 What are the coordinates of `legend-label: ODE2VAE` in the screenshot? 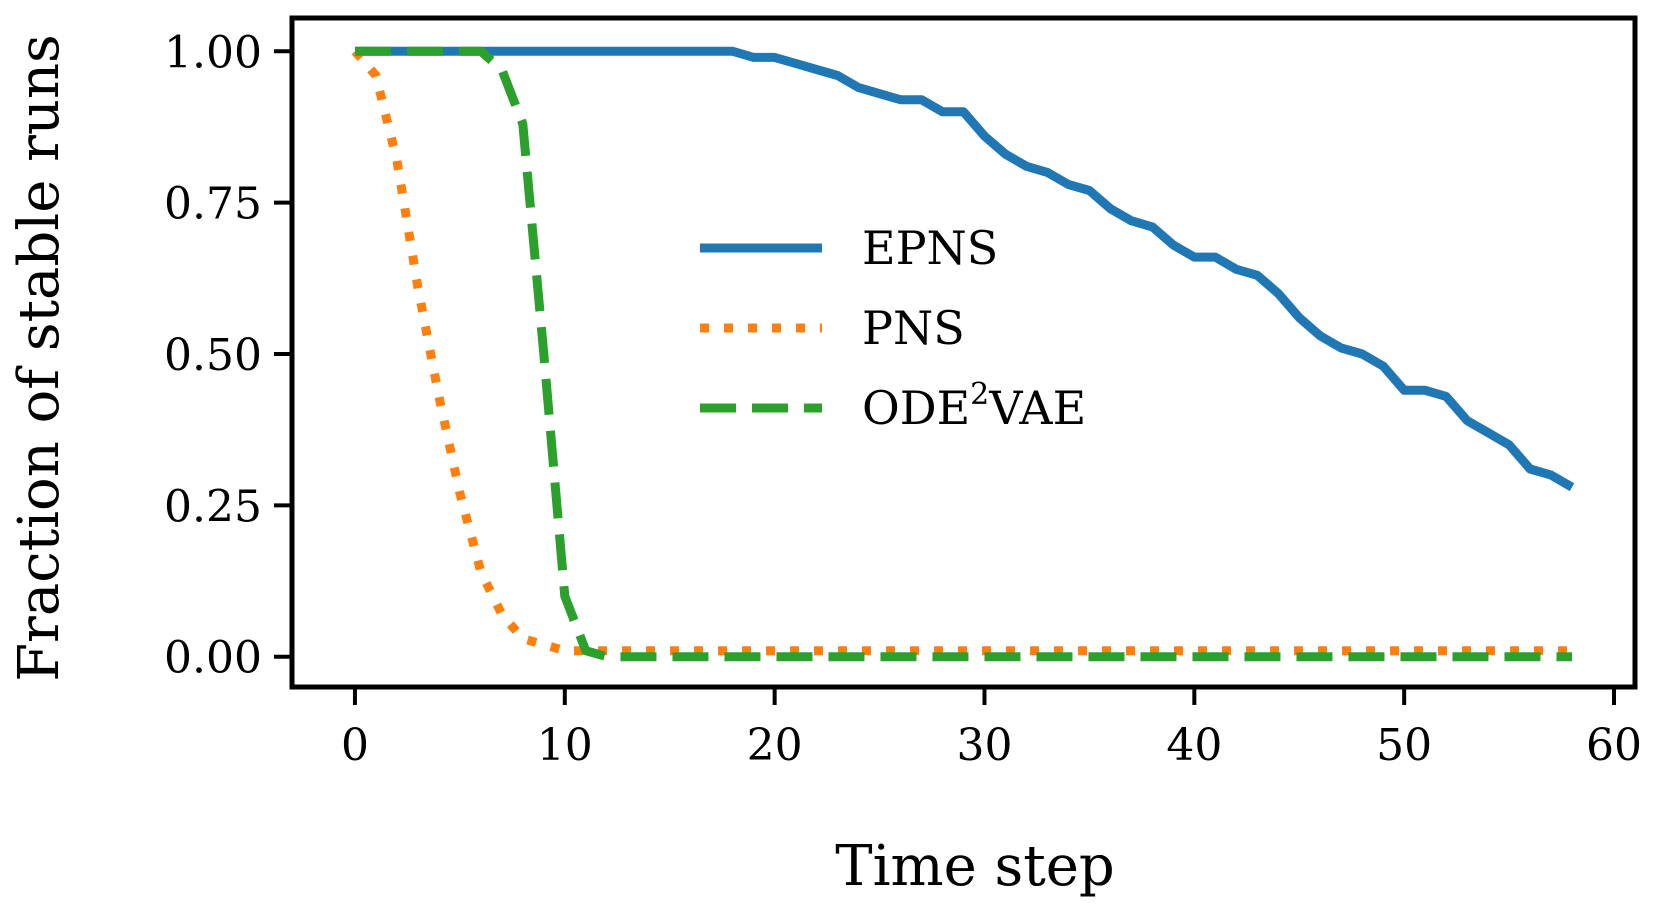 It's located at (974, 406).